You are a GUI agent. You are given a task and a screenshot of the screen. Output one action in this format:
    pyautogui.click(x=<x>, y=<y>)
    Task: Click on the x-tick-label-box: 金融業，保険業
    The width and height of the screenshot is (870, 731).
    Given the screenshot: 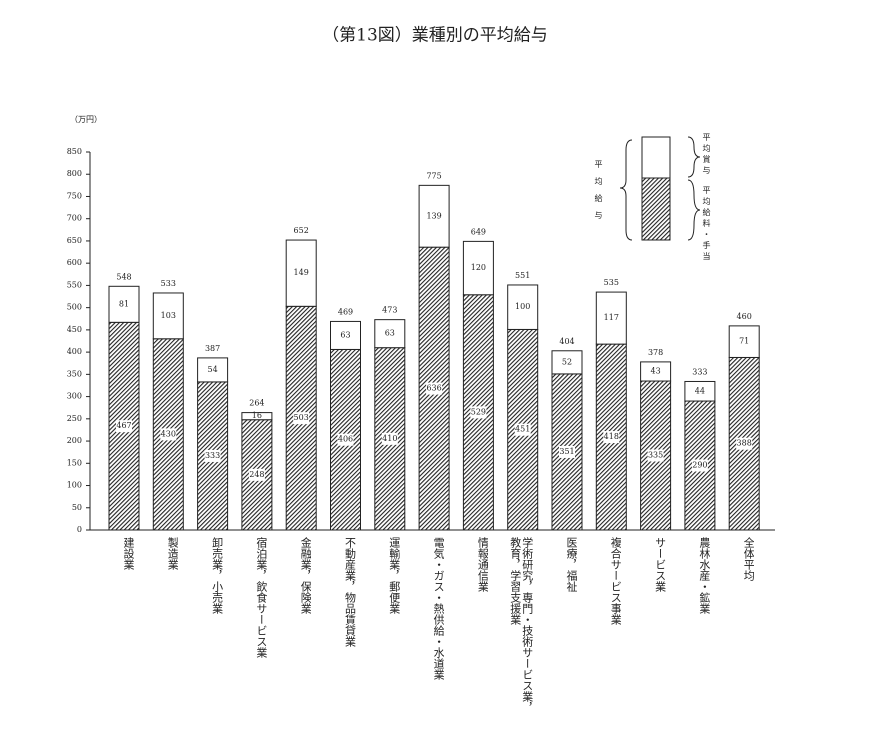 What is the action you would take?
    pyautogui.click(x=305, y=575)
    